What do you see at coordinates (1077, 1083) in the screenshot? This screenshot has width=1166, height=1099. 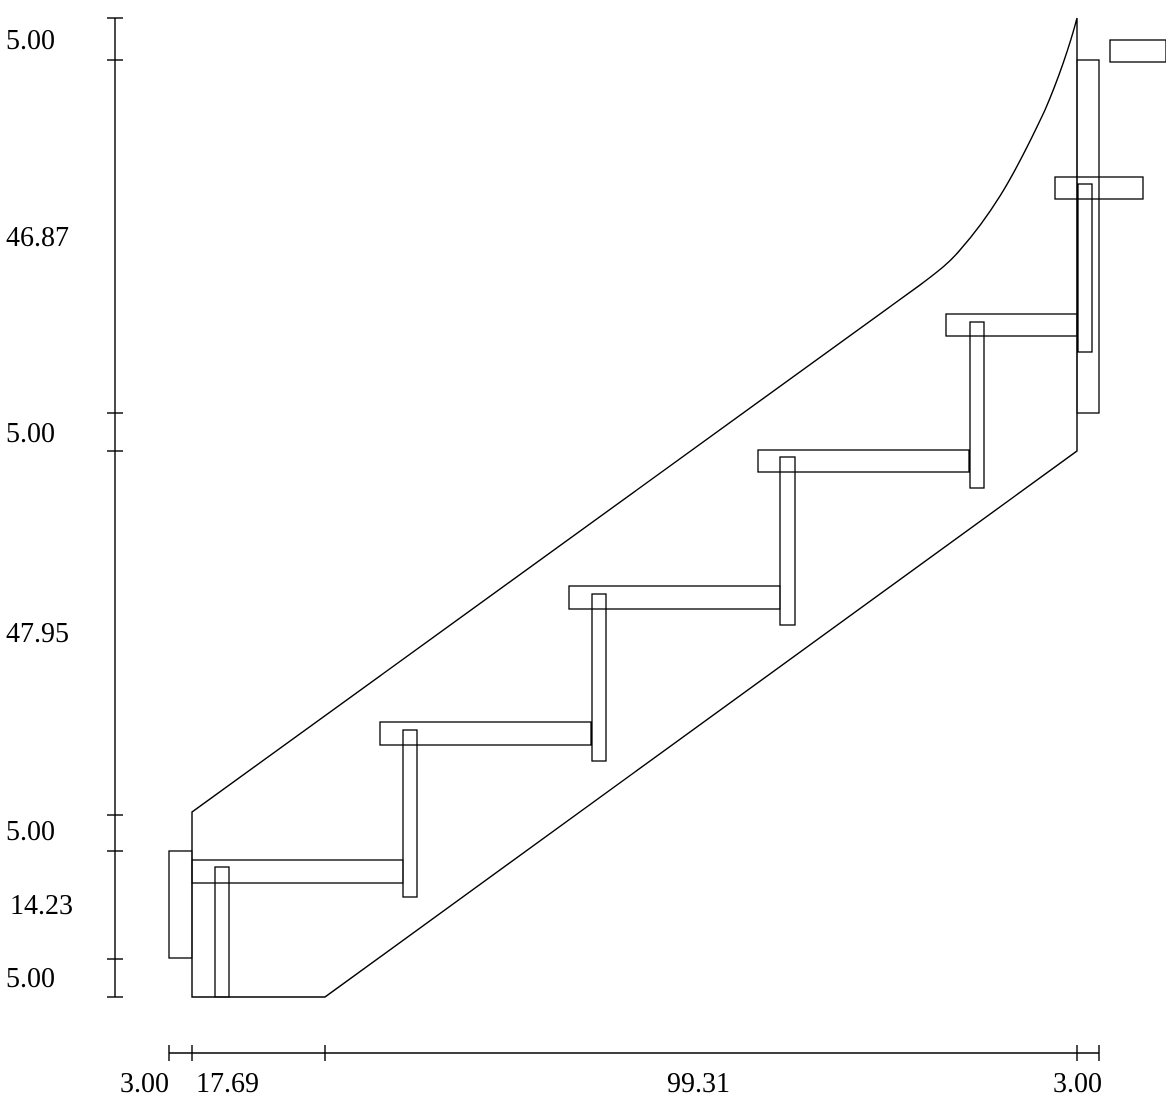 I see `horizontal-dim-label-right-post: 3.00` at bounding box center [1077, 1083].